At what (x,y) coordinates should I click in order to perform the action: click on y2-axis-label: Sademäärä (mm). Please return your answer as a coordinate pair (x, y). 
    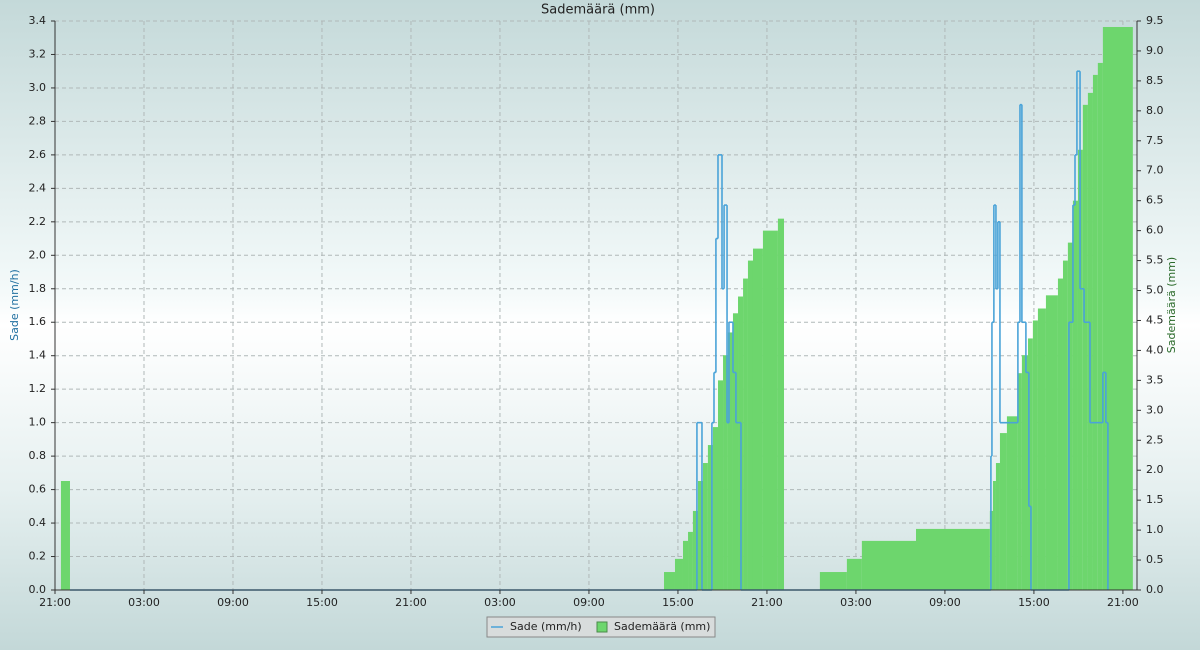
    Looking at the image, I should click on (1171, 305).